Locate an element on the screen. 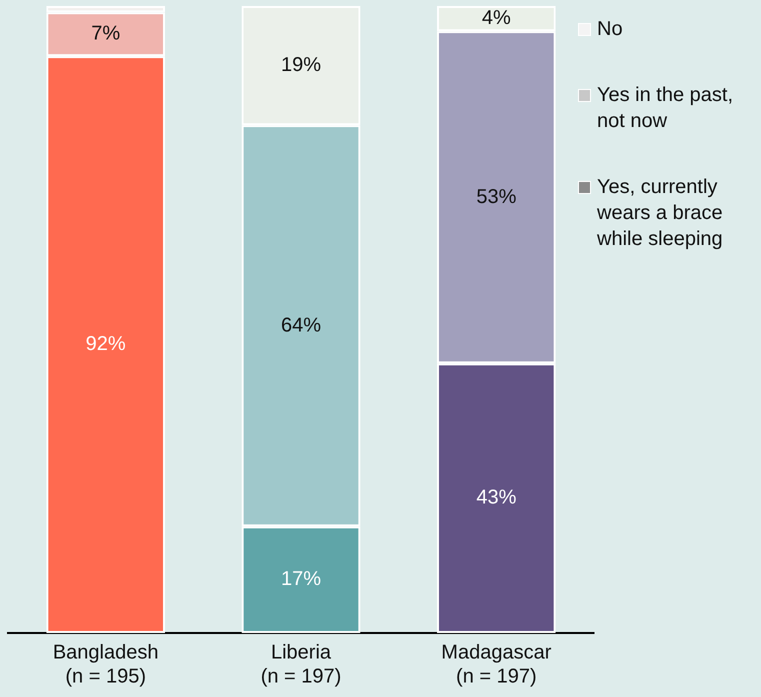  data-label: 64% is located at coordinates (301, 325).